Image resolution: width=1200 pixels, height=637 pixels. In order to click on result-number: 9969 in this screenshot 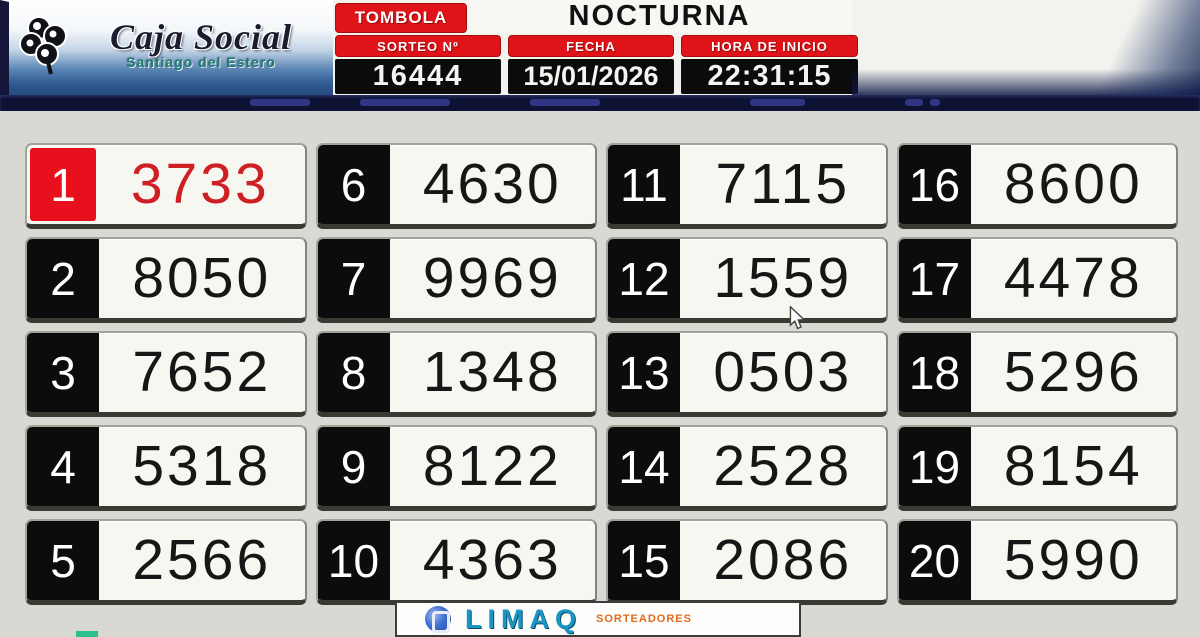, I will do `click(492, 278)`.